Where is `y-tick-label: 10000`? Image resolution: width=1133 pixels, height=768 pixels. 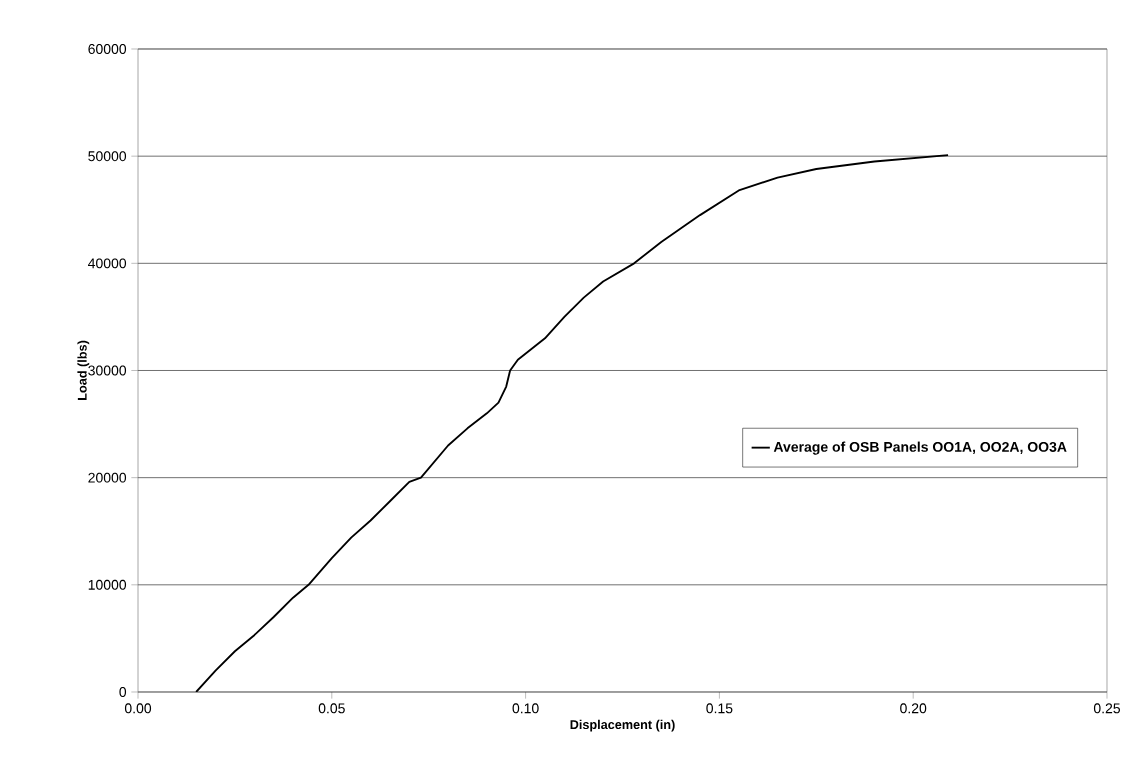
y-tick-label: 10000 is located at coordinates (107, 584).